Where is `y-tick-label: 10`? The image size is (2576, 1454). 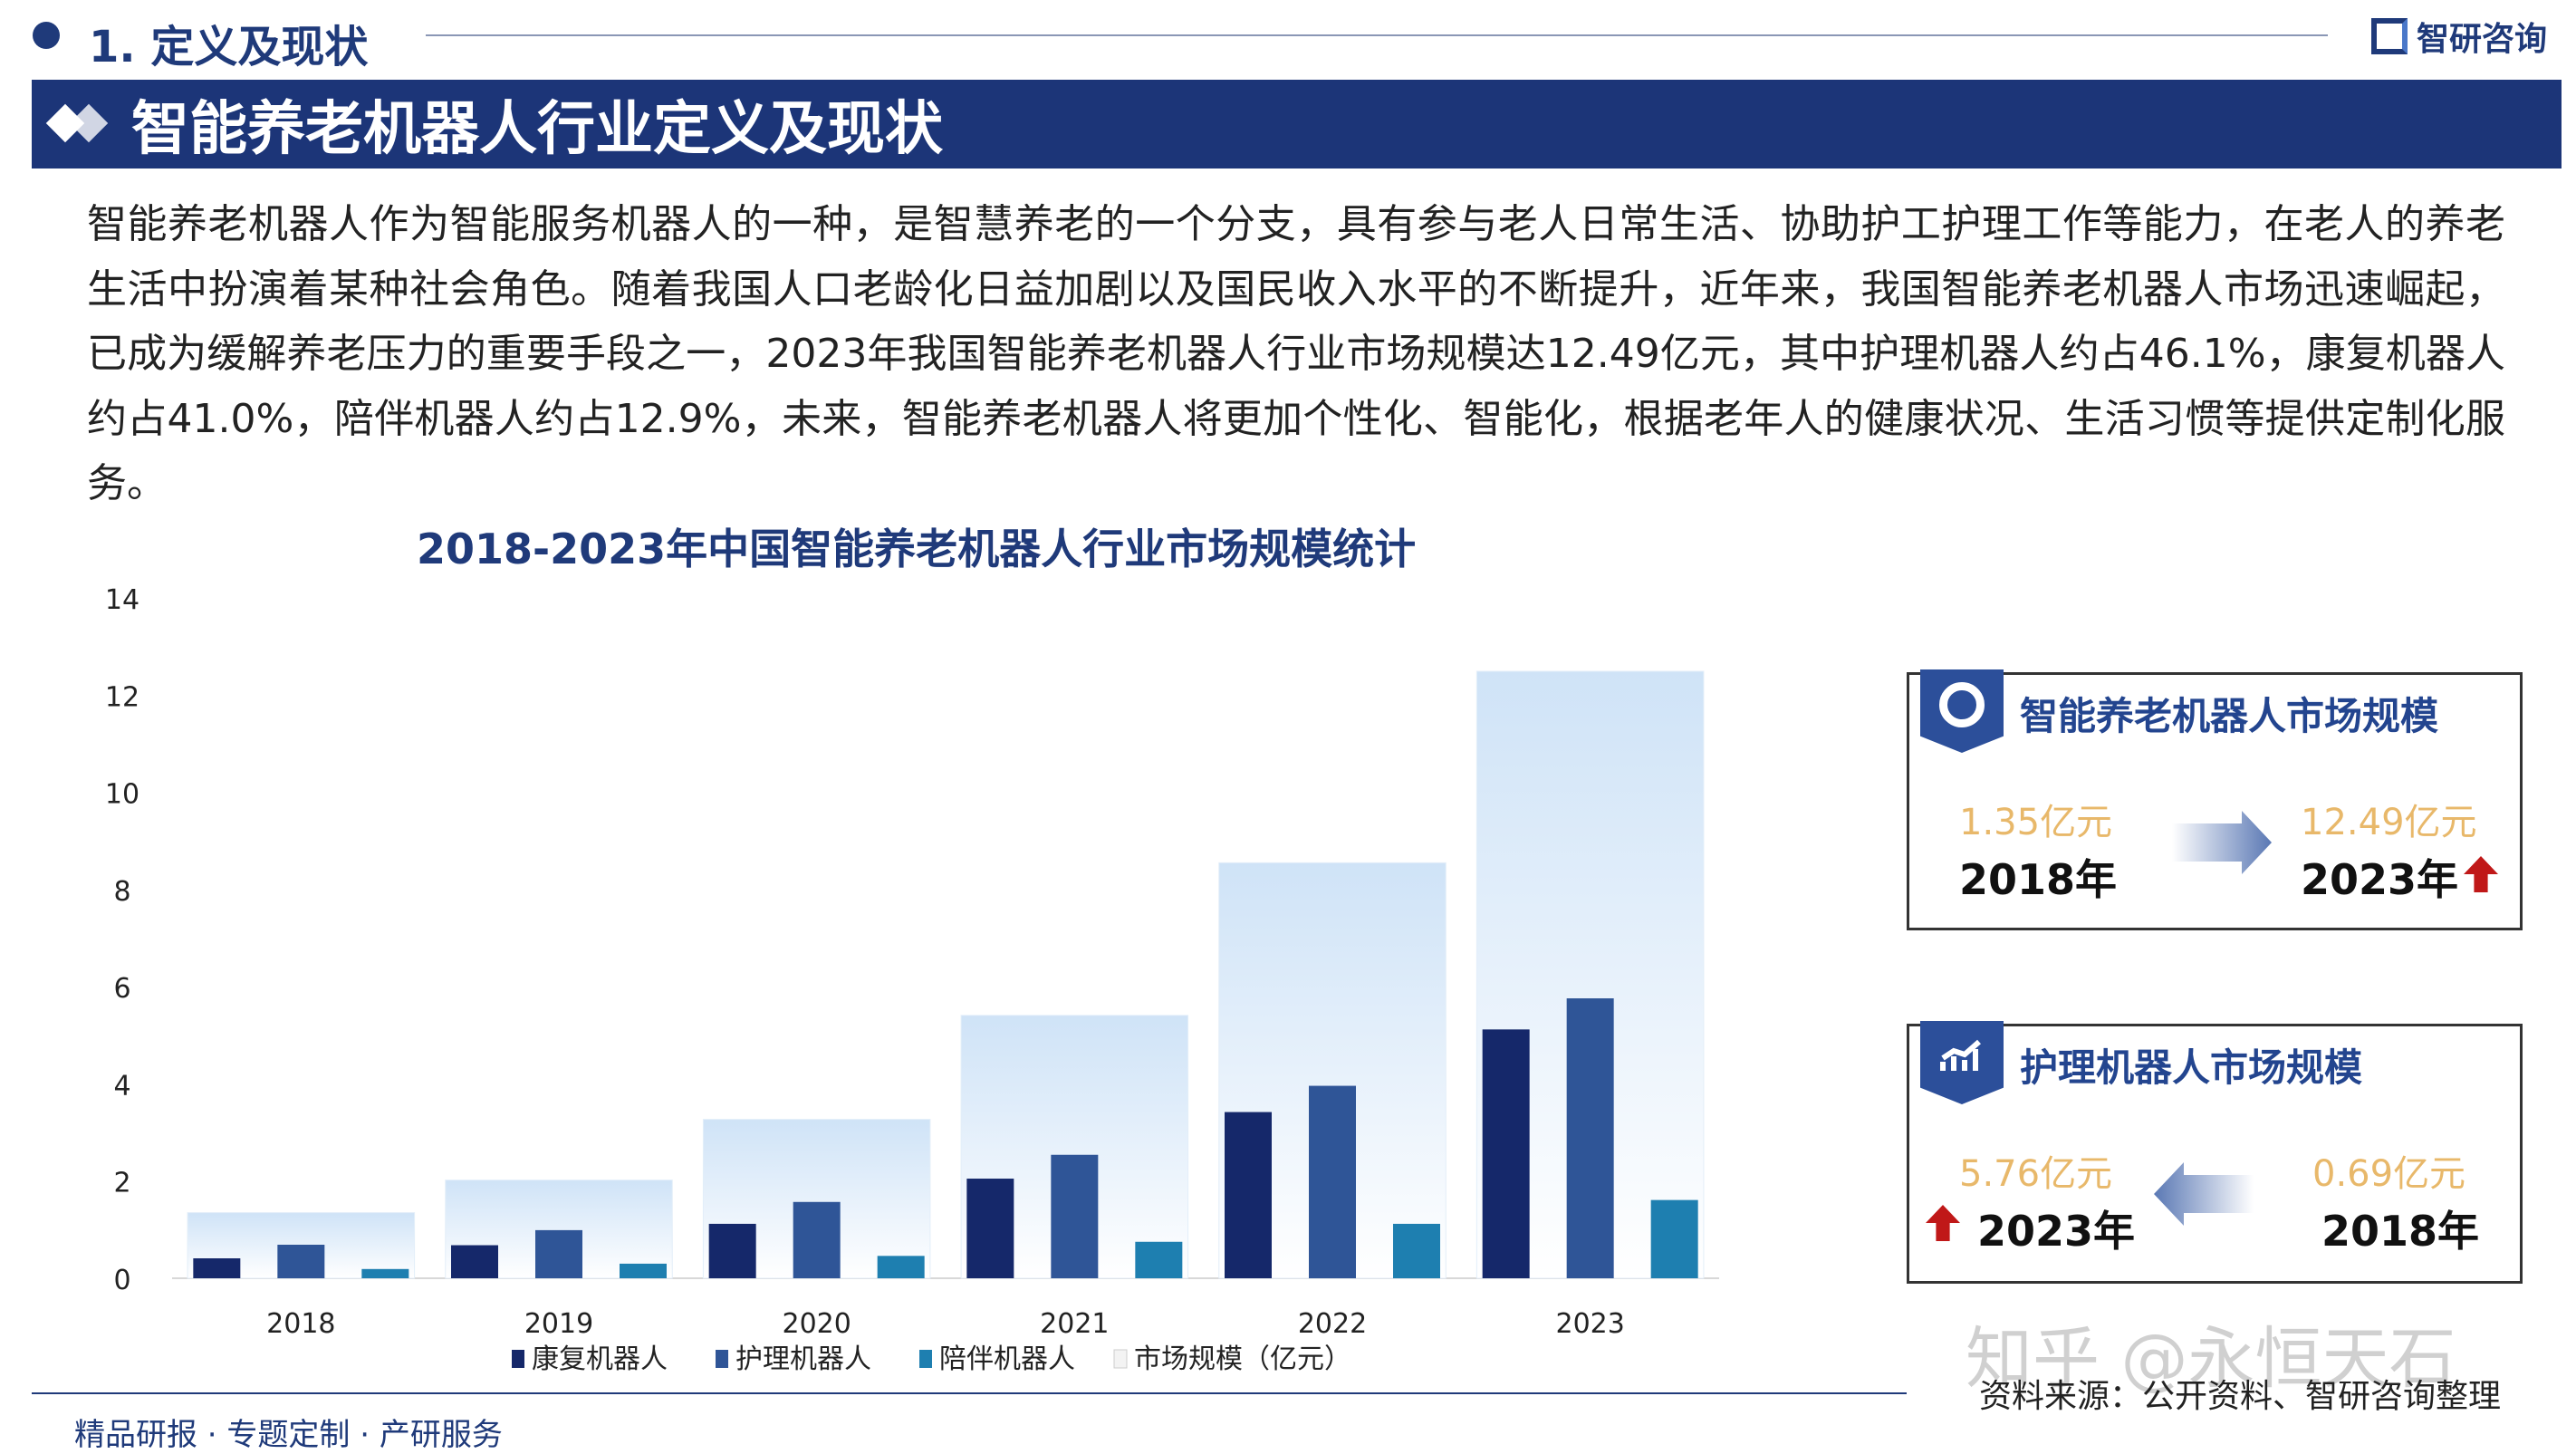
y-tick-label: 10 is located at coordinates (122, 795).